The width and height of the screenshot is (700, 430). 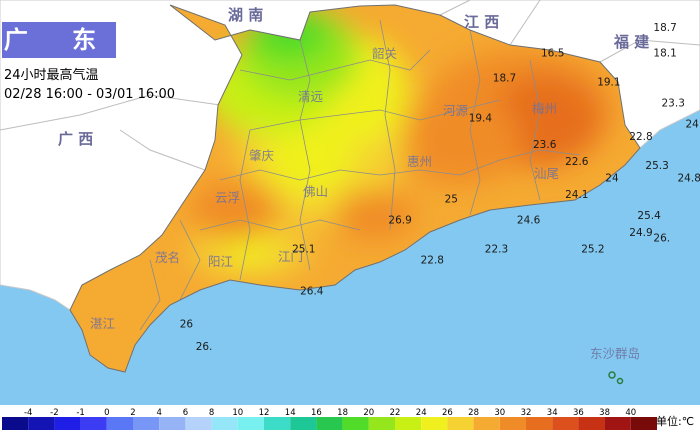 What do you see at coordinates (577, 162) in the screenshot?
I see `station-value: 22.6` at bounding box center [577, 162].